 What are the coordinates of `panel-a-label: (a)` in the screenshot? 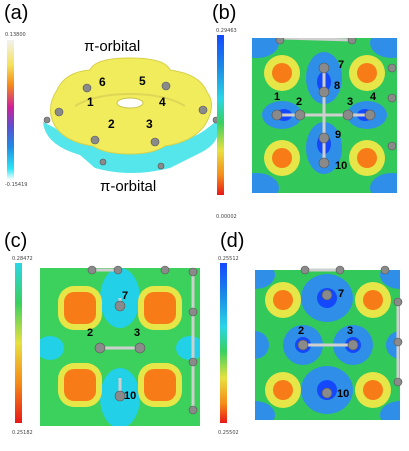 It's located at (16, 13).